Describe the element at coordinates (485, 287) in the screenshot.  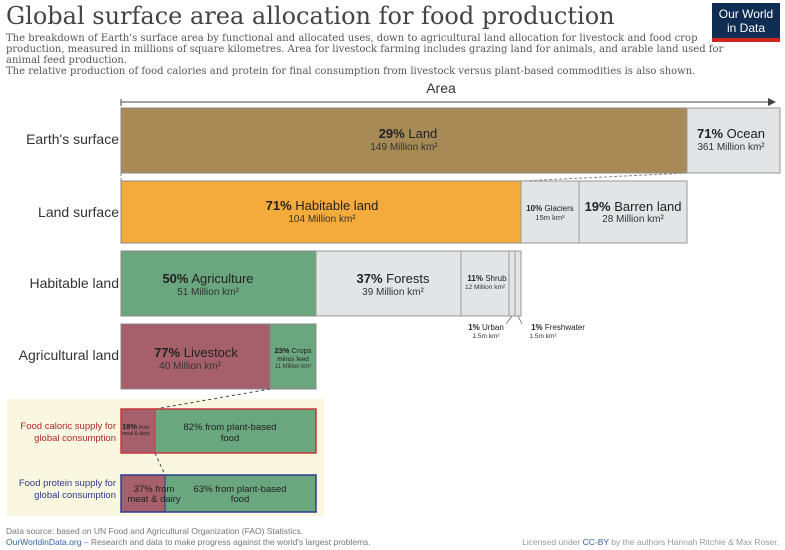
I see `value-shrub: 12 Million km²` at that location.